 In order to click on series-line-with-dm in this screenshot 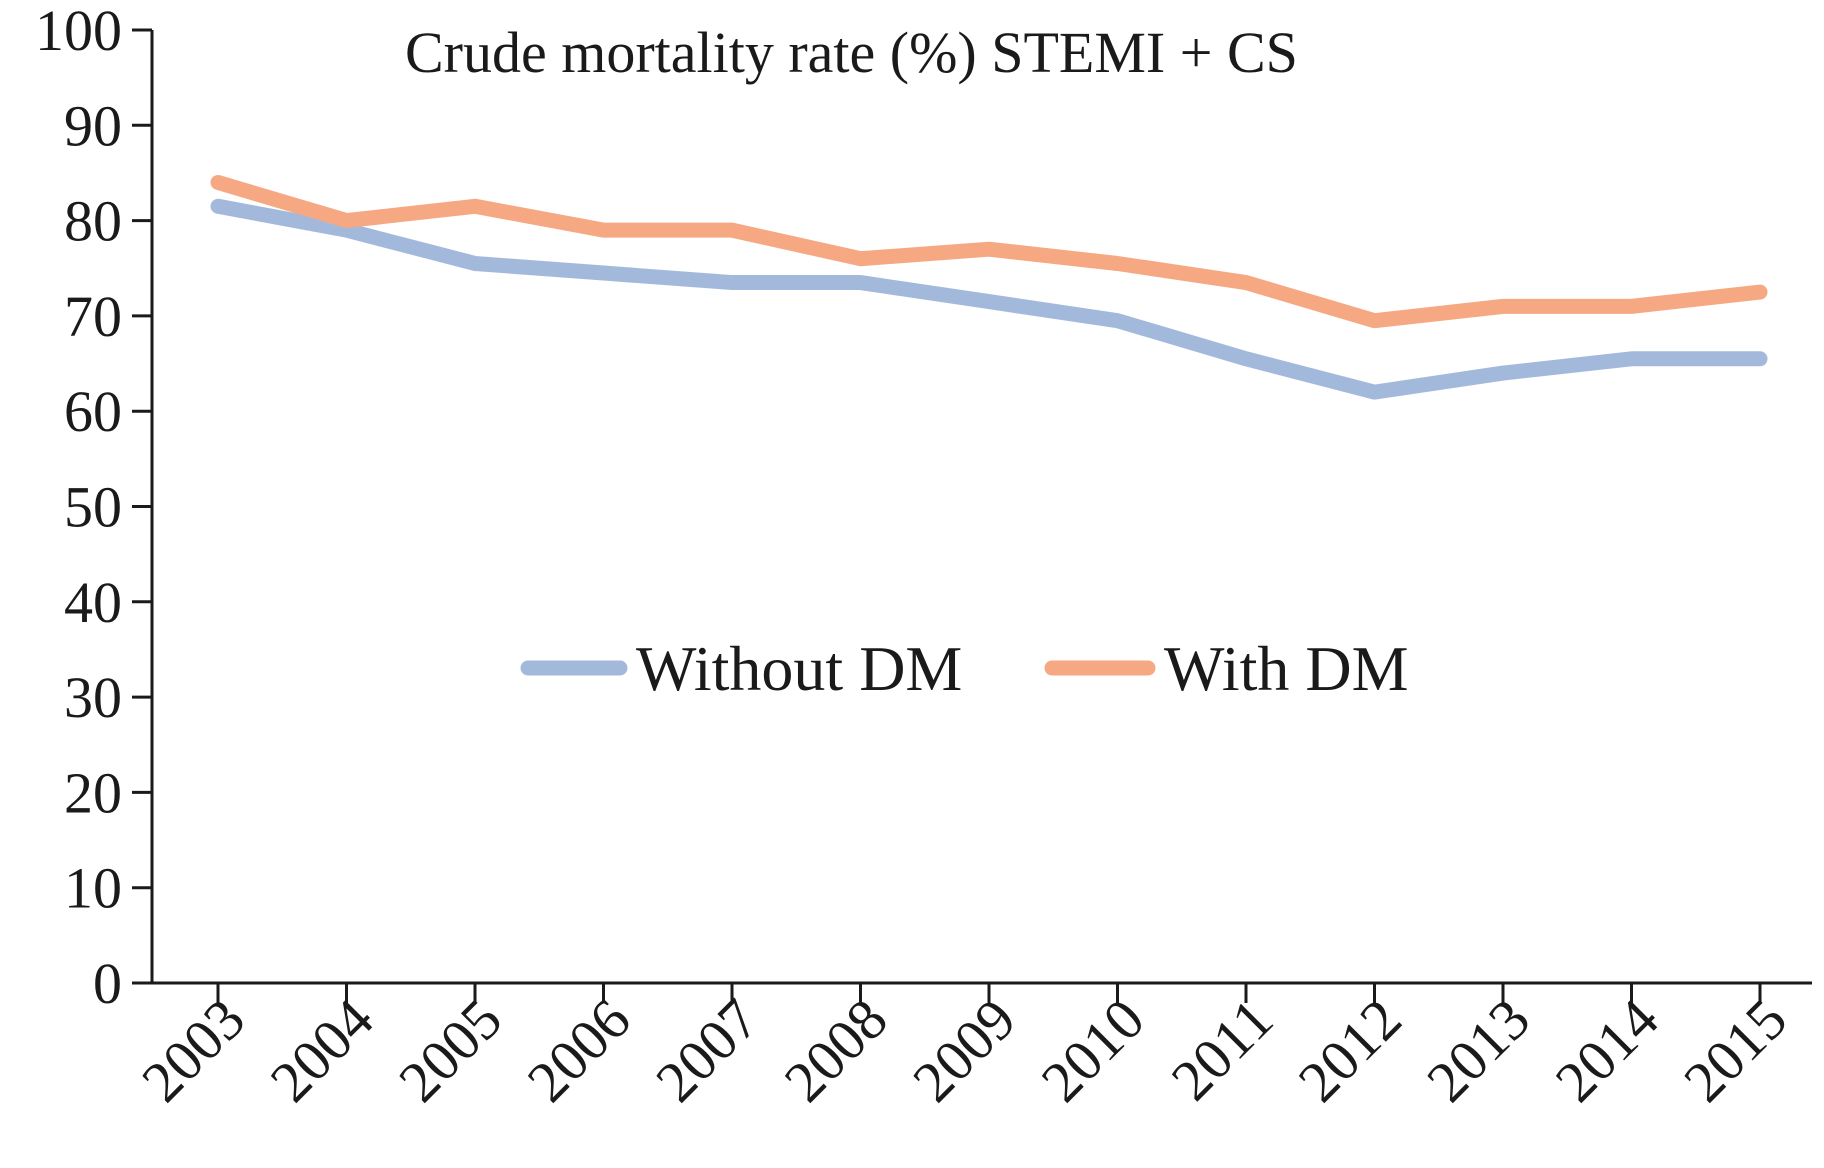, I will do `click(989, 251)`.